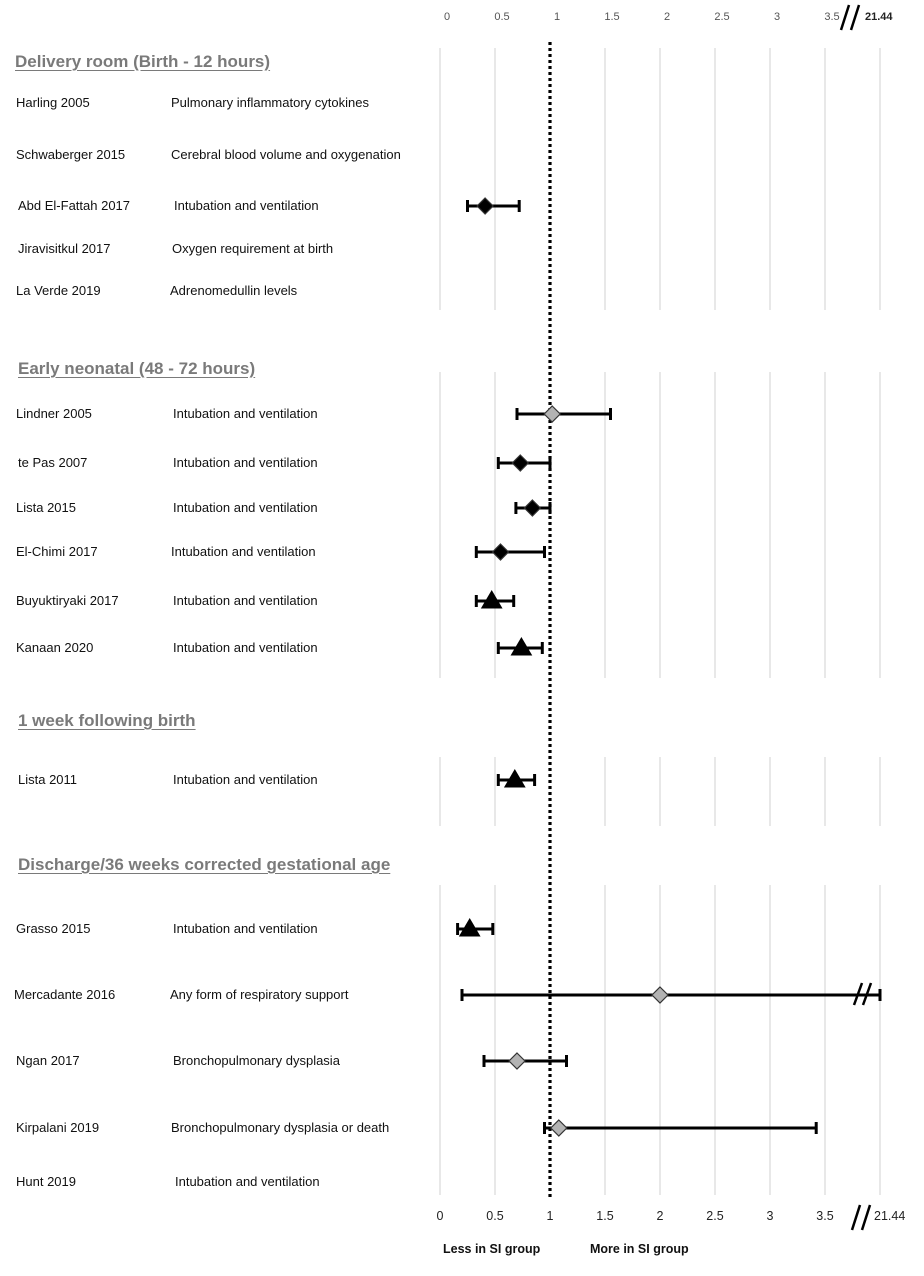 The width and height of the screenshot is (924, 1276). I want to click on study-name: Harling 2005, so click(53, 102).